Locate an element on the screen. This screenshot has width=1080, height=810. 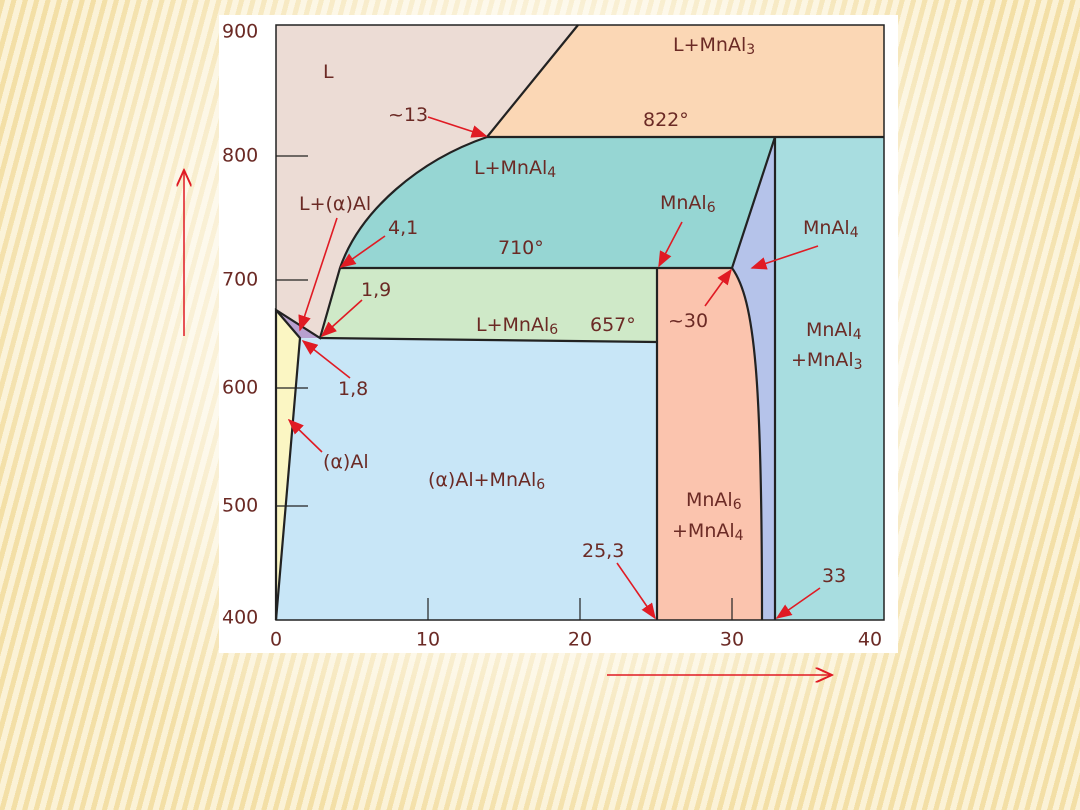
label-text: L is located at coordinates (328, 72).